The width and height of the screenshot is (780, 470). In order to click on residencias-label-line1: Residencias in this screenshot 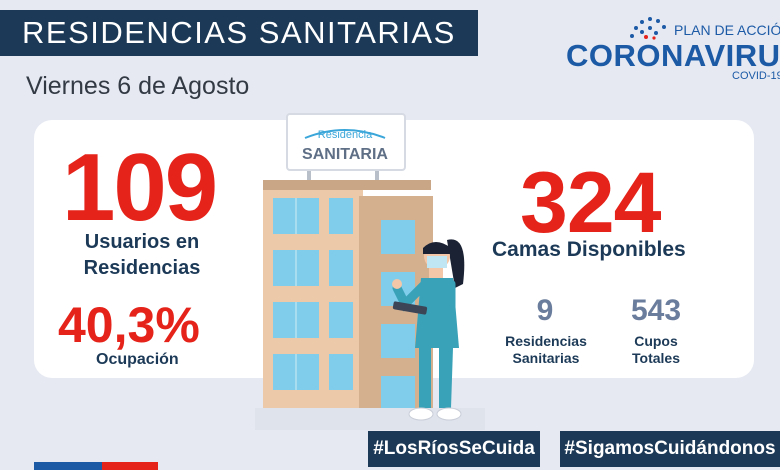, I will do `click(546, 341)`.